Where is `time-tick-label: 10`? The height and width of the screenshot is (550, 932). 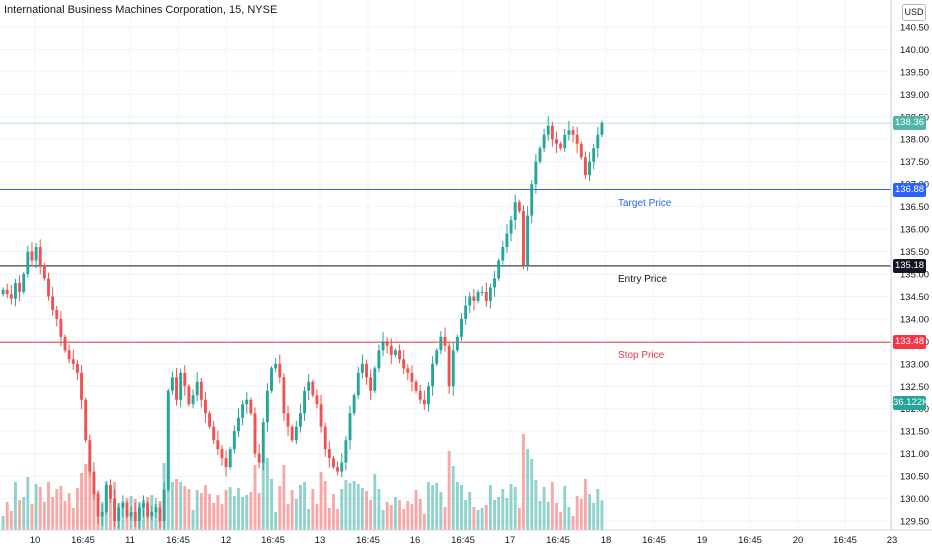 time-tick-label: 10 is located at coordinates (35, 540).